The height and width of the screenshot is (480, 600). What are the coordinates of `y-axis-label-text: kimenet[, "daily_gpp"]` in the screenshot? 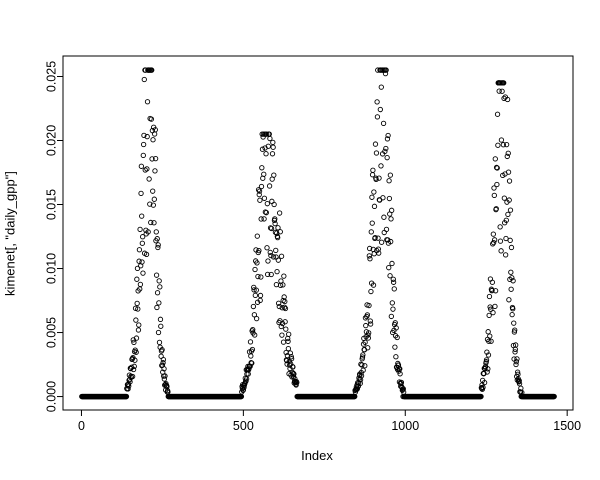 It's located at (10, 233).